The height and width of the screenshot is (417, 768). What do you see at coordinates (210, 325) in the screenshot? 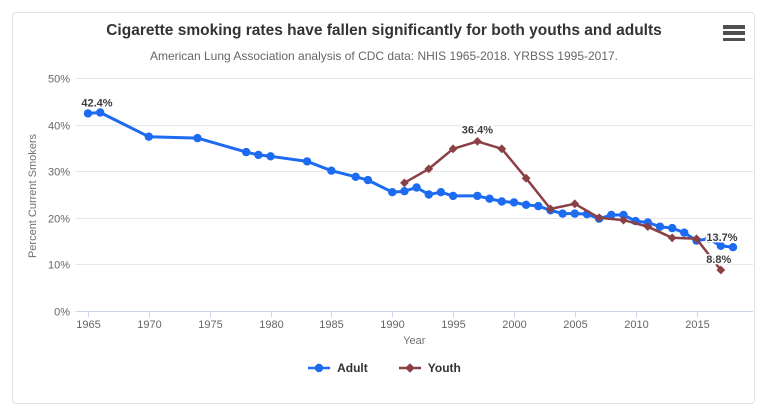
I see `x-axis-tick-label: 1975` at bounding box center [210, 325].